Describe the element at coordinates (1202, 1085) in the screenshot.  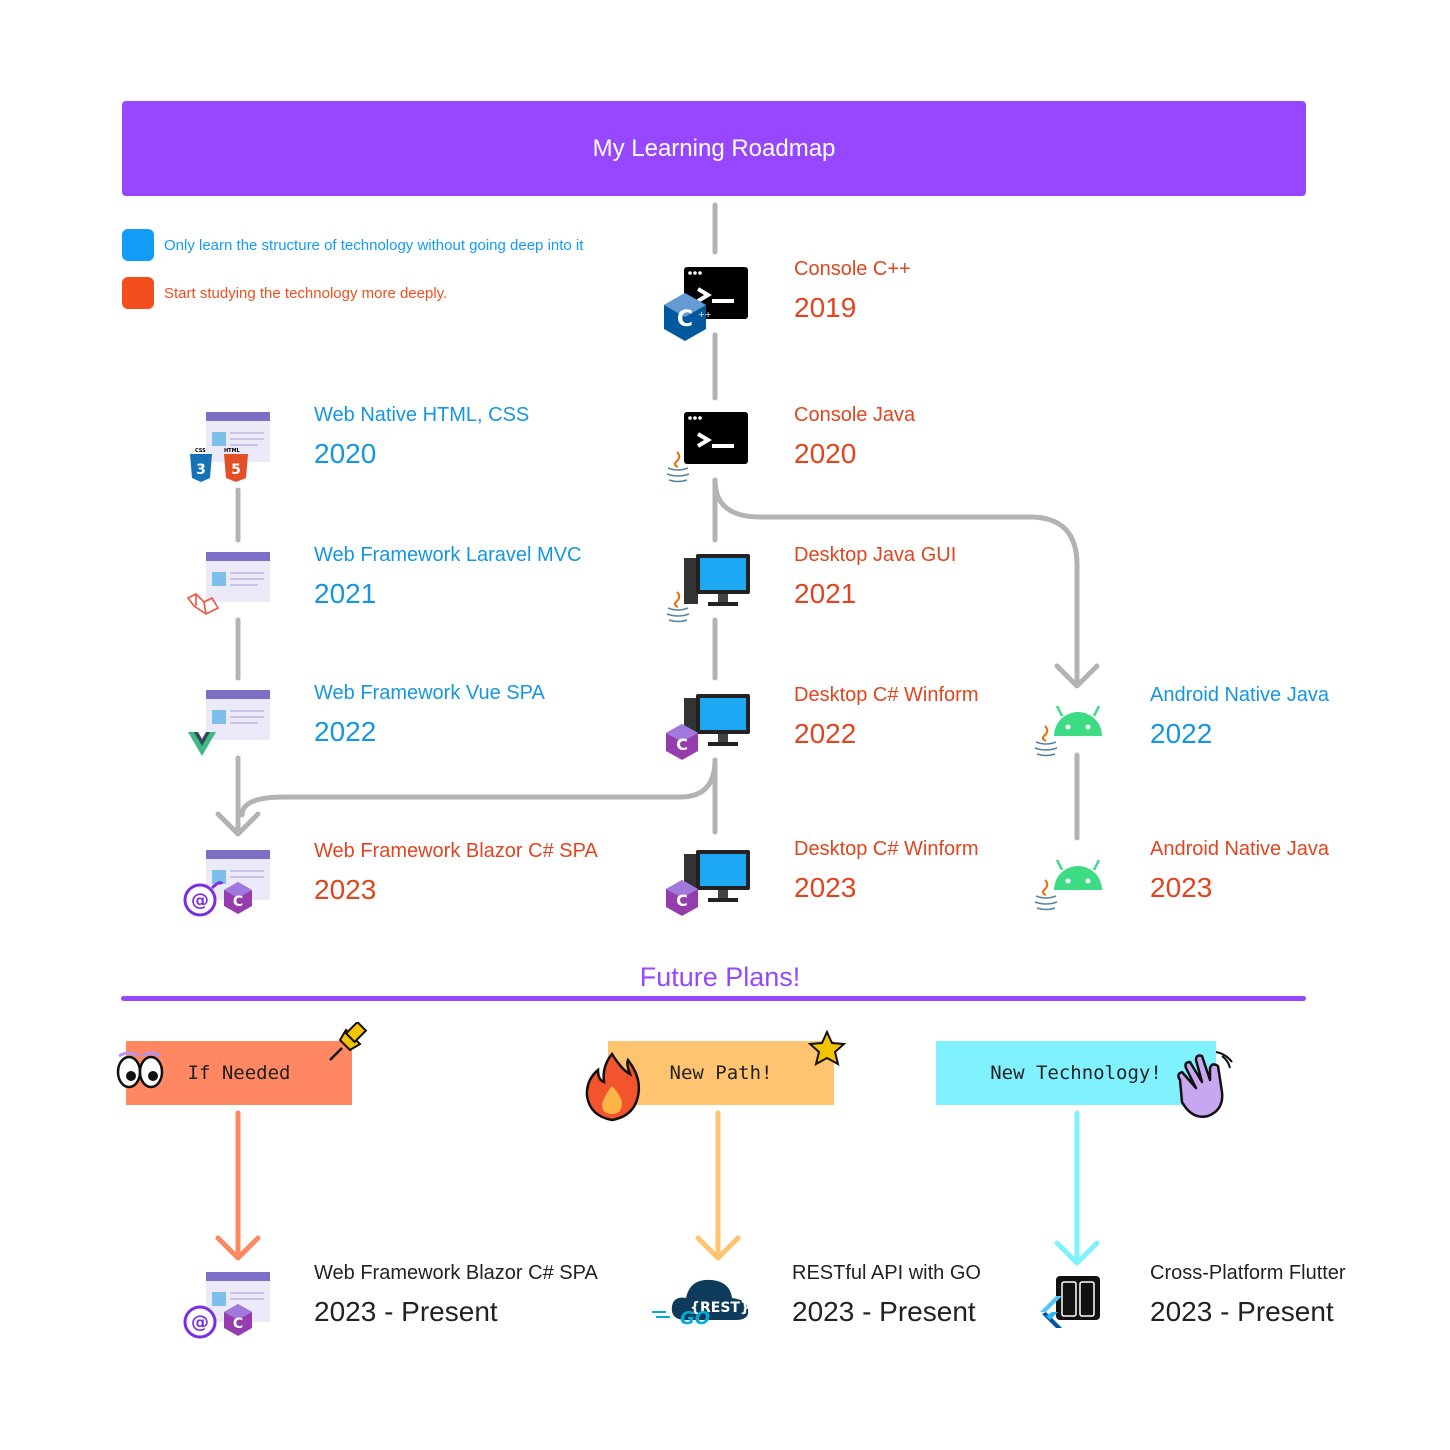
I see `waving-hand-icon` at that location.